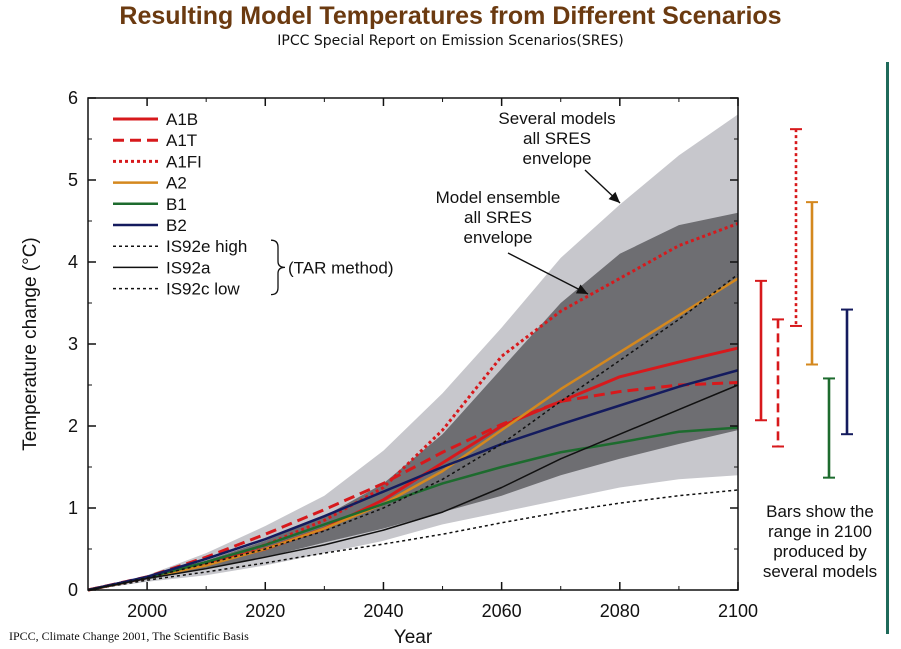  Describe the element at coordinates (497, 237) in the screenshot. I see `annotation-model-ensemble: envelope` at that location.